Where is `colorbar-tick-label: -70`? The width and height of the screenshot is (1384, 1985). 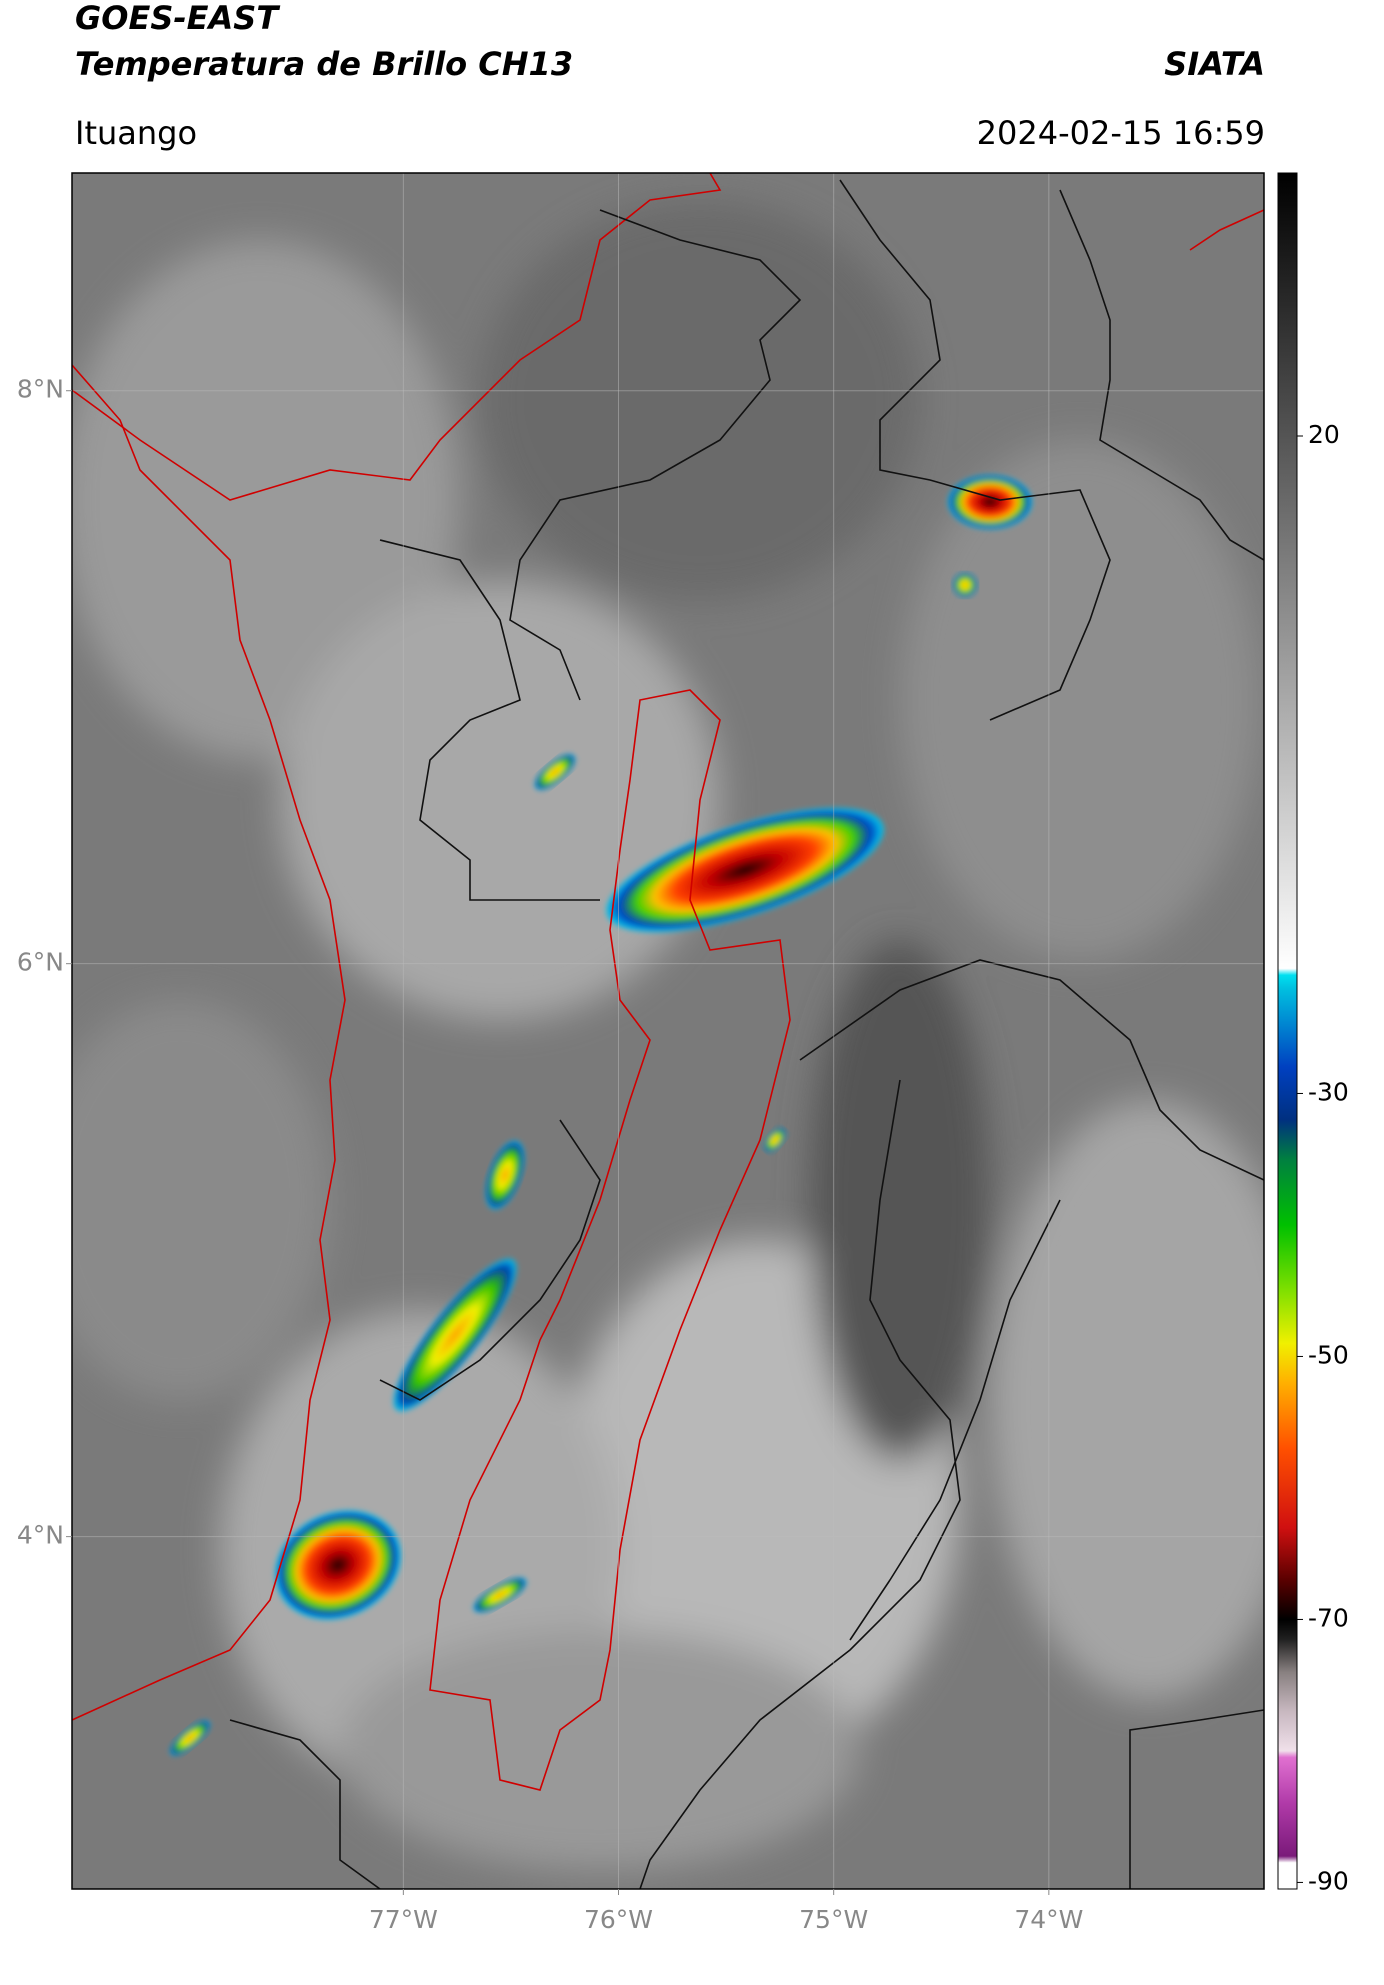
colorbar-tick-label: -70 is located at coordinates (1328, 1617).